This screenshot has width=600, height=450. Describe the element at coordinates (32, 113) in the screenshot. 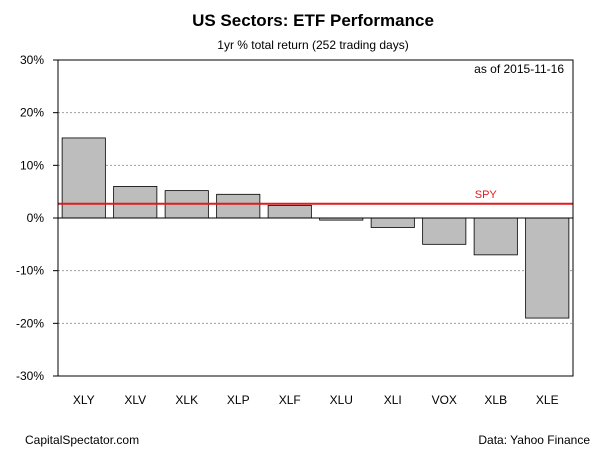

I see `y-tick-label: 20%` at that location.